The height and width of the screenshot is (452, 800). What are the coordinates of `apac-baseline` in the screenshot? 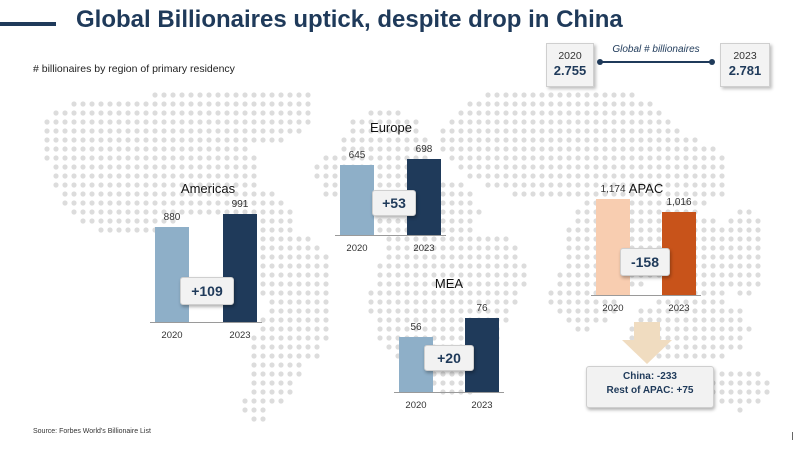 It's located at (646, 295).